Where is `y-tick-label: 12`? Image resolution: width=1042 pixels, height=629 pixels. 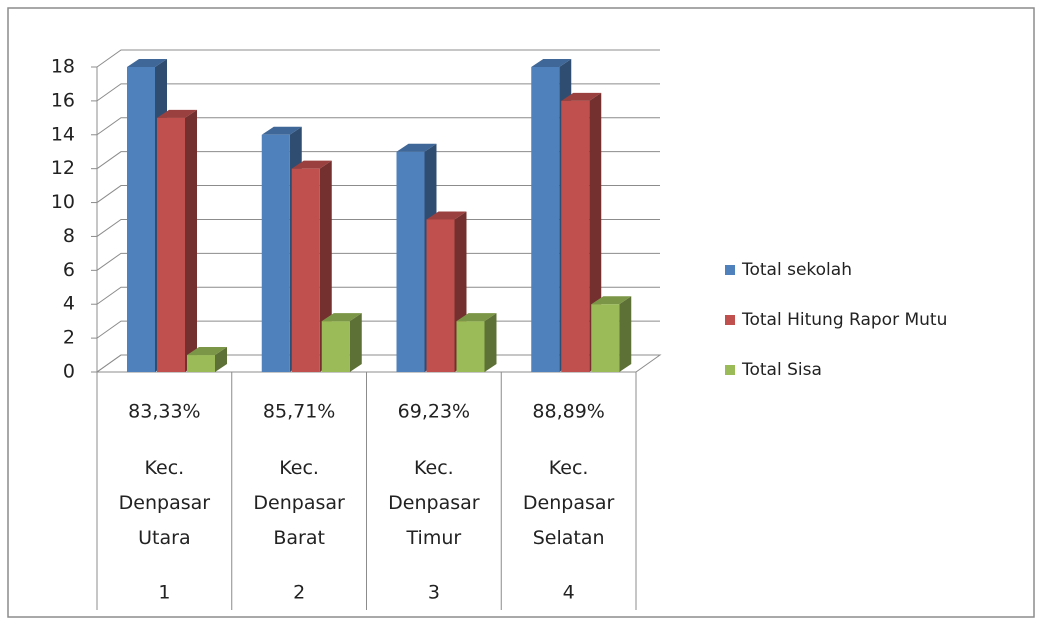
y-tick-label: 12 is located at coordinates (63, 168).